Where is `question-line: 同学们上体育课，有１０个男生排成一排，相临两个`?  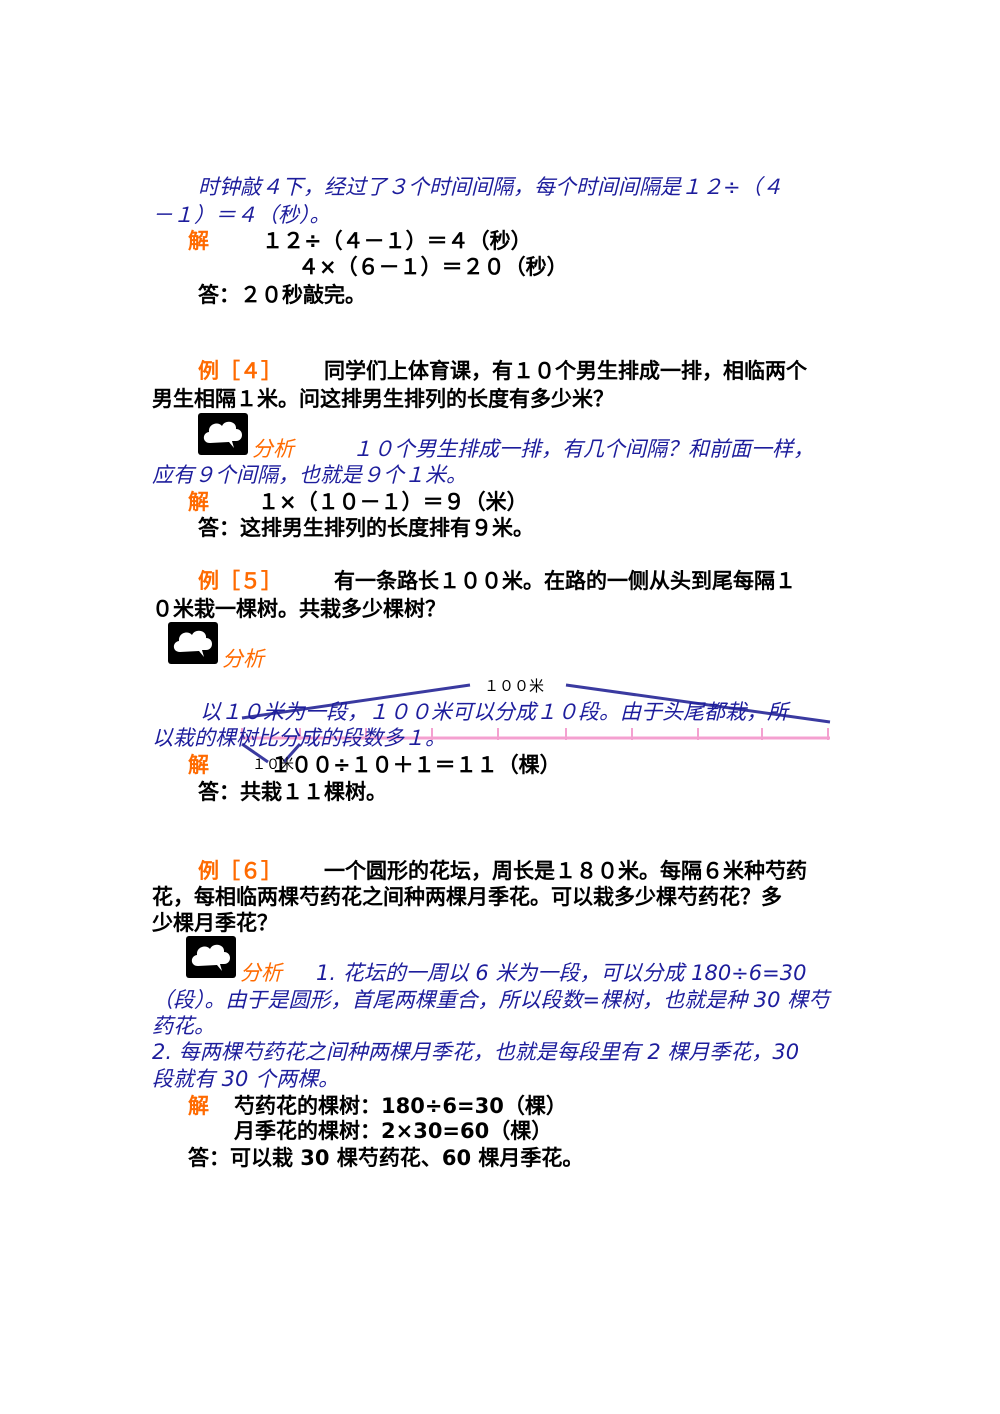 question-line: 同学们上体育课，有１０个男生排成一排，相临两个 is located at coordinates (565, 371).